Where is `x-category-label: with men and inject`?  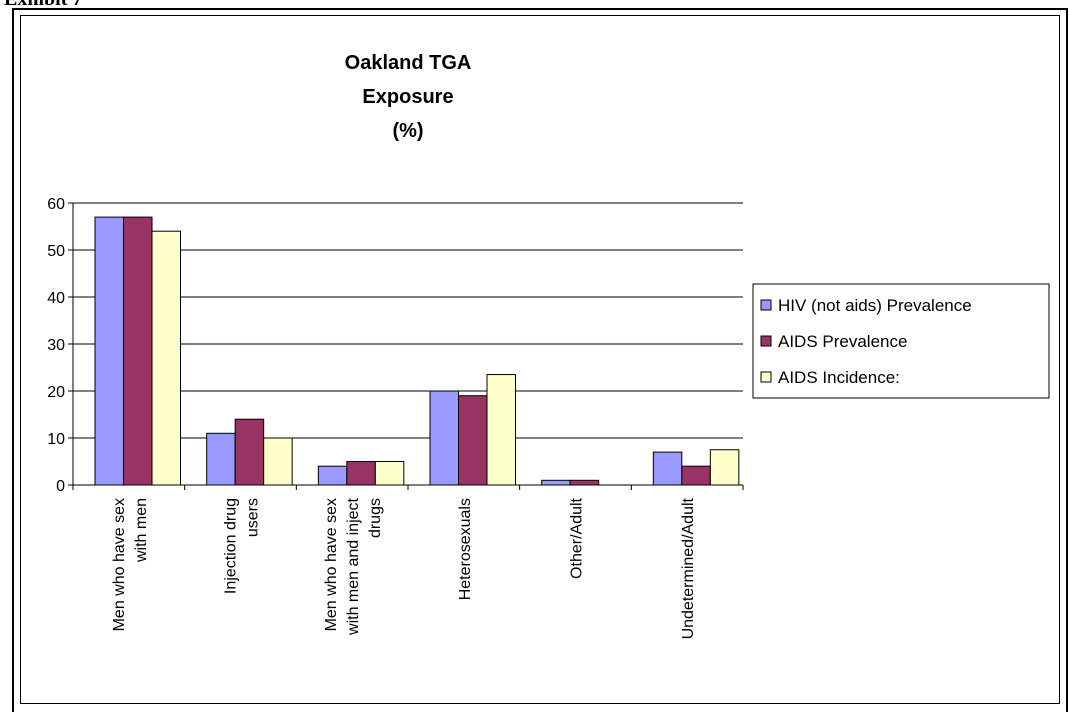
x-category-label: with men and inject is located at coordinates (353, 566).